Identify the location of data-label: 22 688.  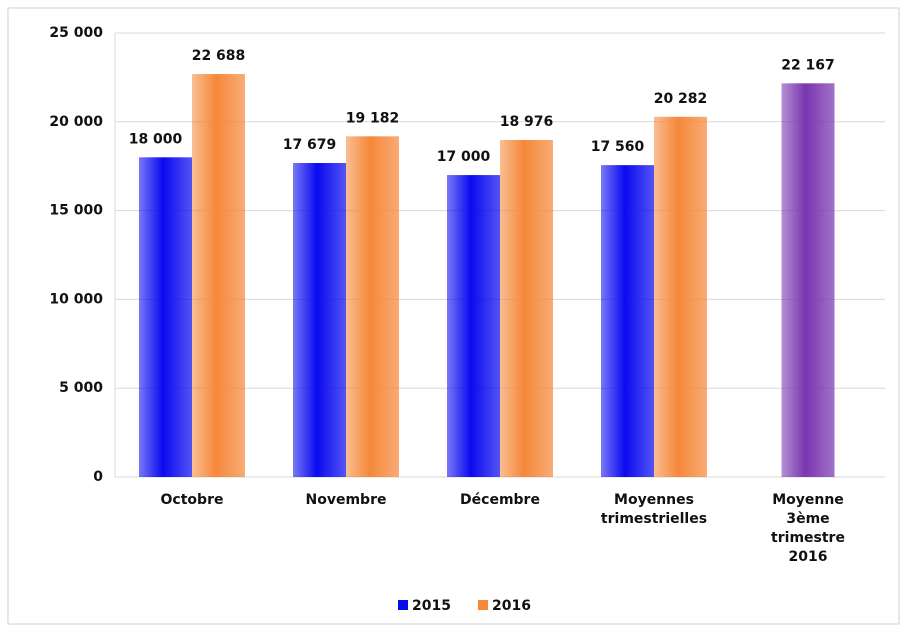
(219, 56).